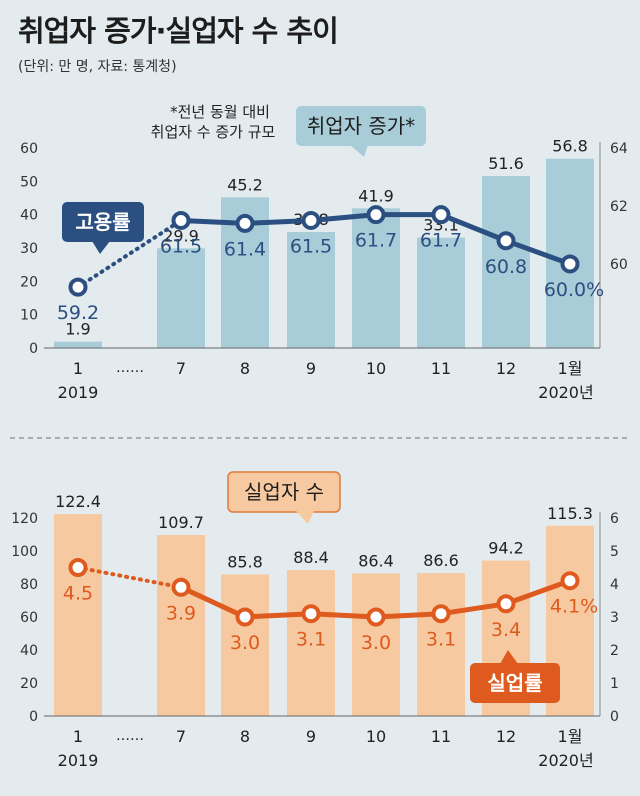 This screenshot has width=640, height=796. I want to click on right-axis-tick: 62, so click(619, 207).